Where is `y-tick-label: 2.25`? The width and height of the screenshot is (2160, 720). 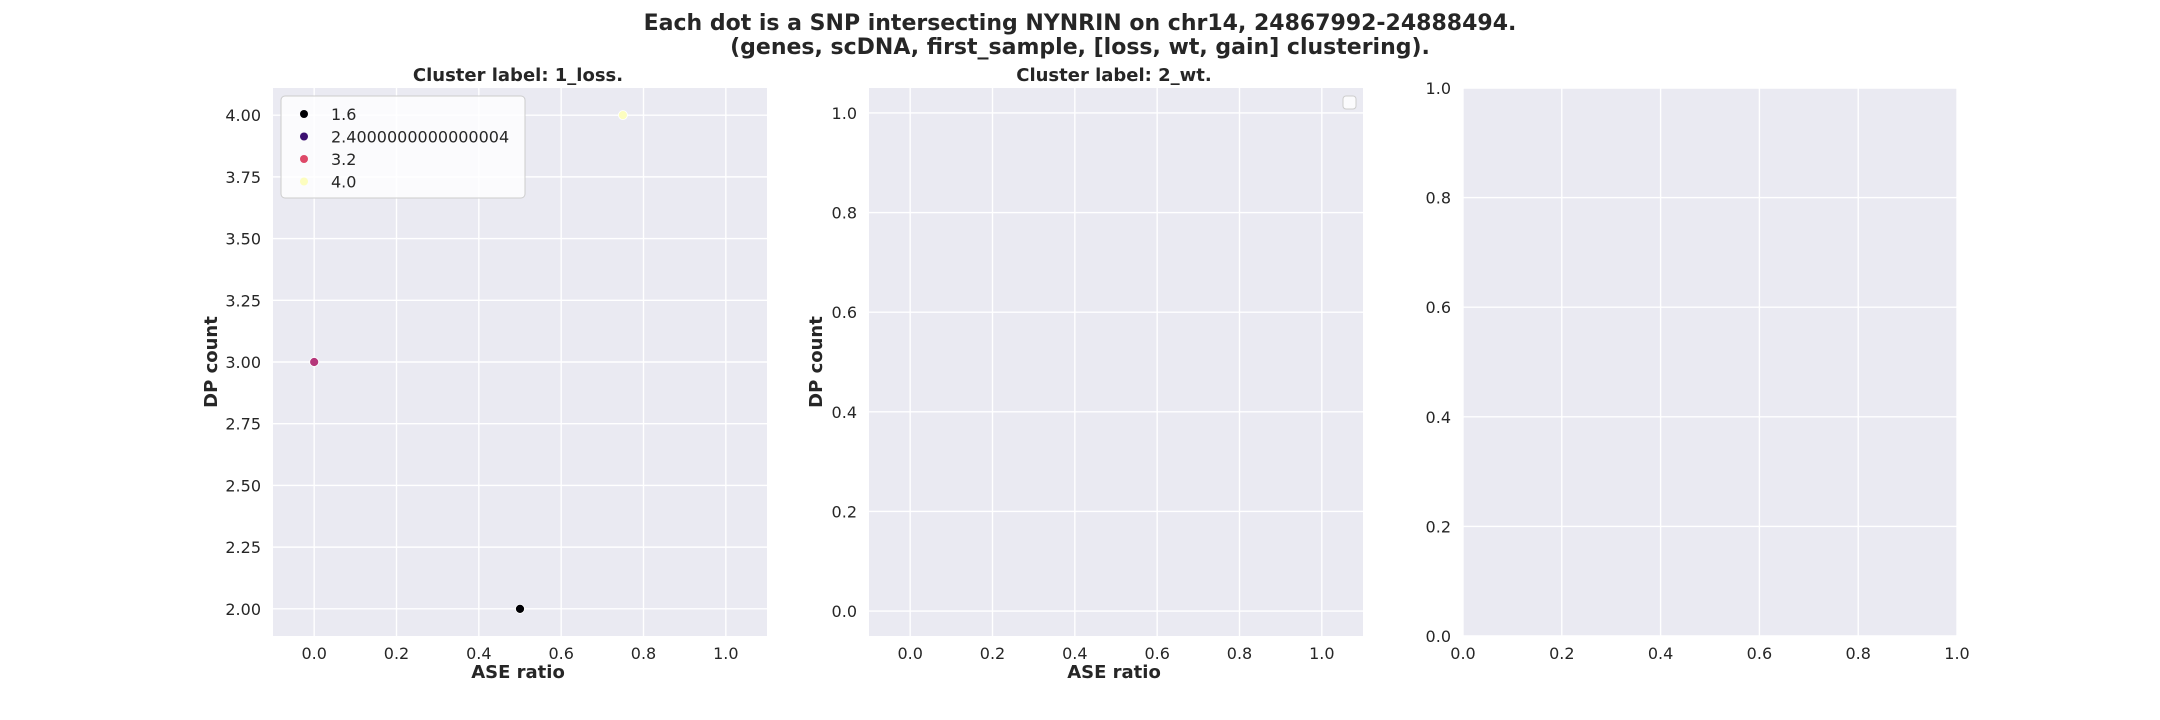 y-tick-label: 2.25 is located at coordinates (243, 547).